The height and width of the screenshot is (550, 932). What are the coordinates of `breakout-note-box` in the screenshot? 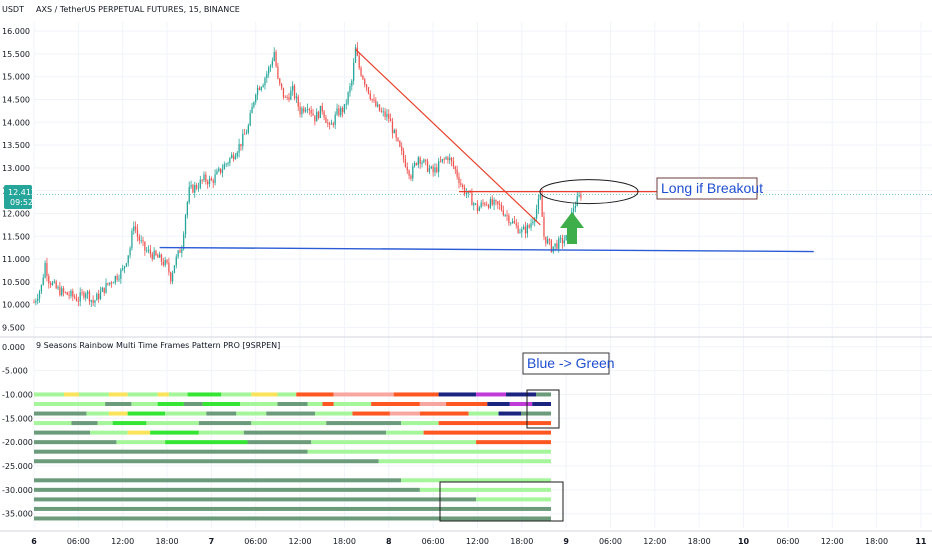 It's located at (707, 188).